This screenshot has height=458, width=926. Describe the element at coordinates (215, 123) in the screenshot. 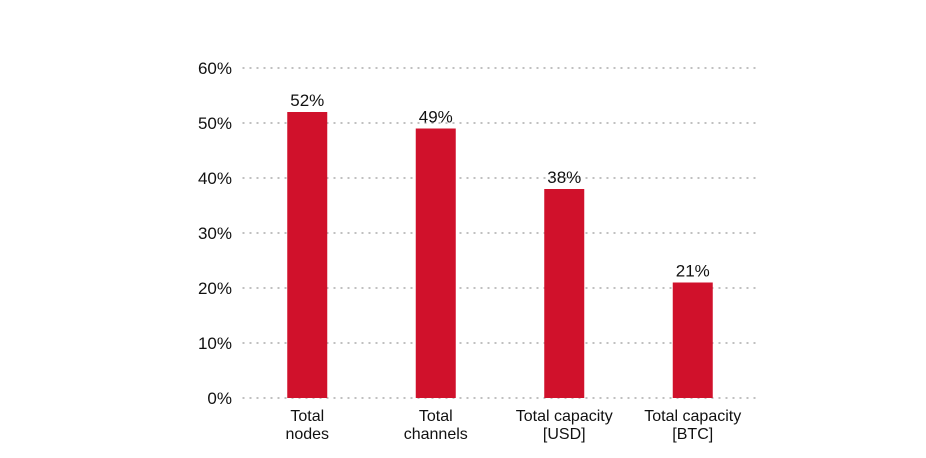

I see `y-tick-label: 50%` at that location.